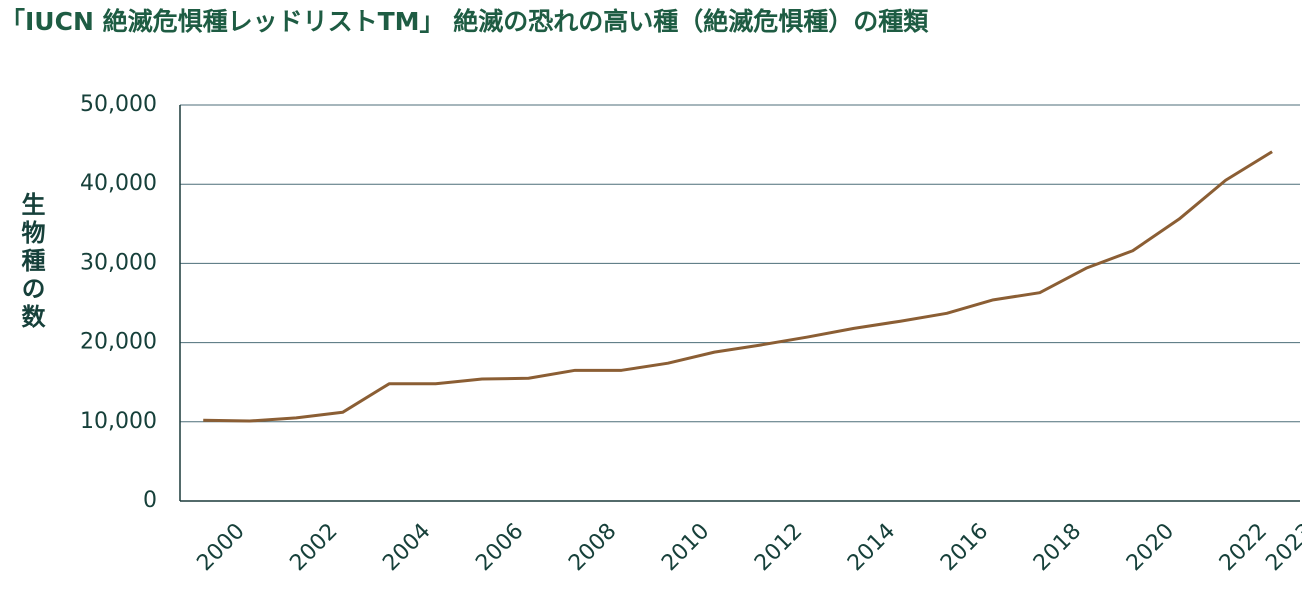  Describe the element at coordinates (871, 547) in the screenshot. I see `x-tick-label: 2014` at that location.